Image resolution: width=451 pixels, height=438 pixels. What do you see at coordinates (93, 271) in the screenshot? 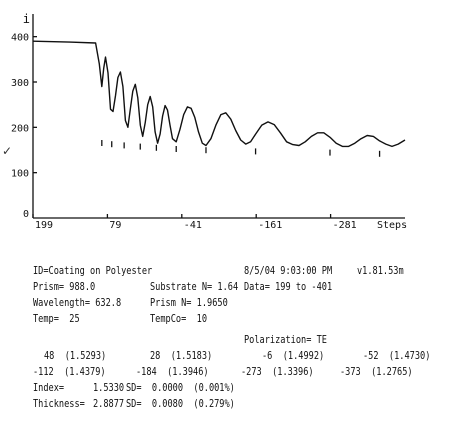
I see `sample-id: ID=Coating on Polyester` at bounding box center [93, 271].